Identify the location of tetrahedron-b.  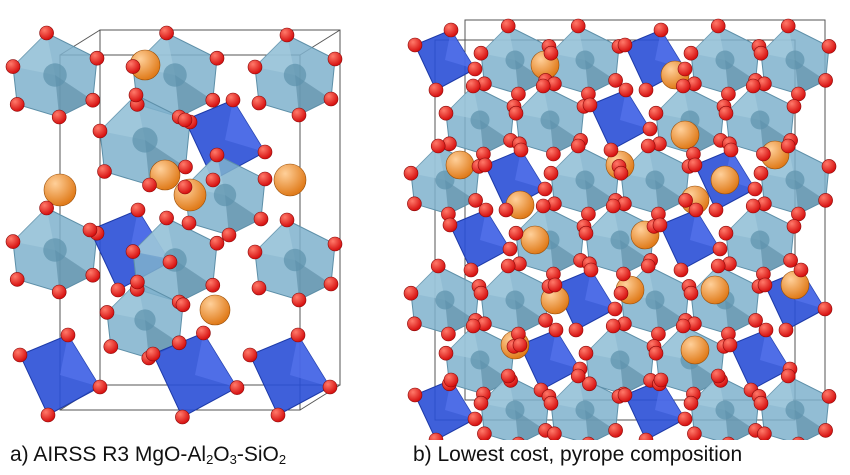
(480, 240).